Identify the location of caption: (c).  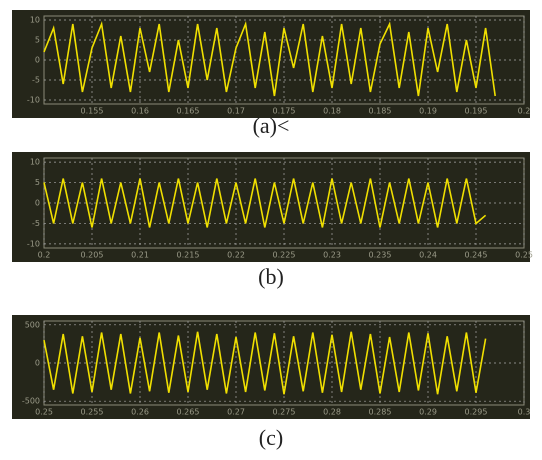
(271, 437).